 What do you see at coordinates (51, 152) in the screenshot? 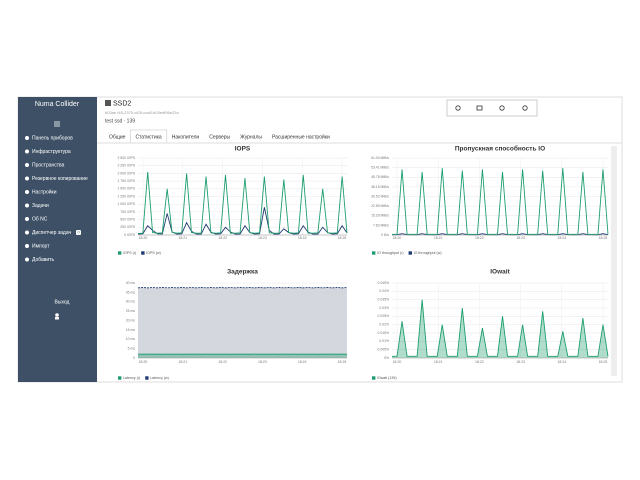
I see `menu-item: Инфраструктура` at bounding box center [51, 152].